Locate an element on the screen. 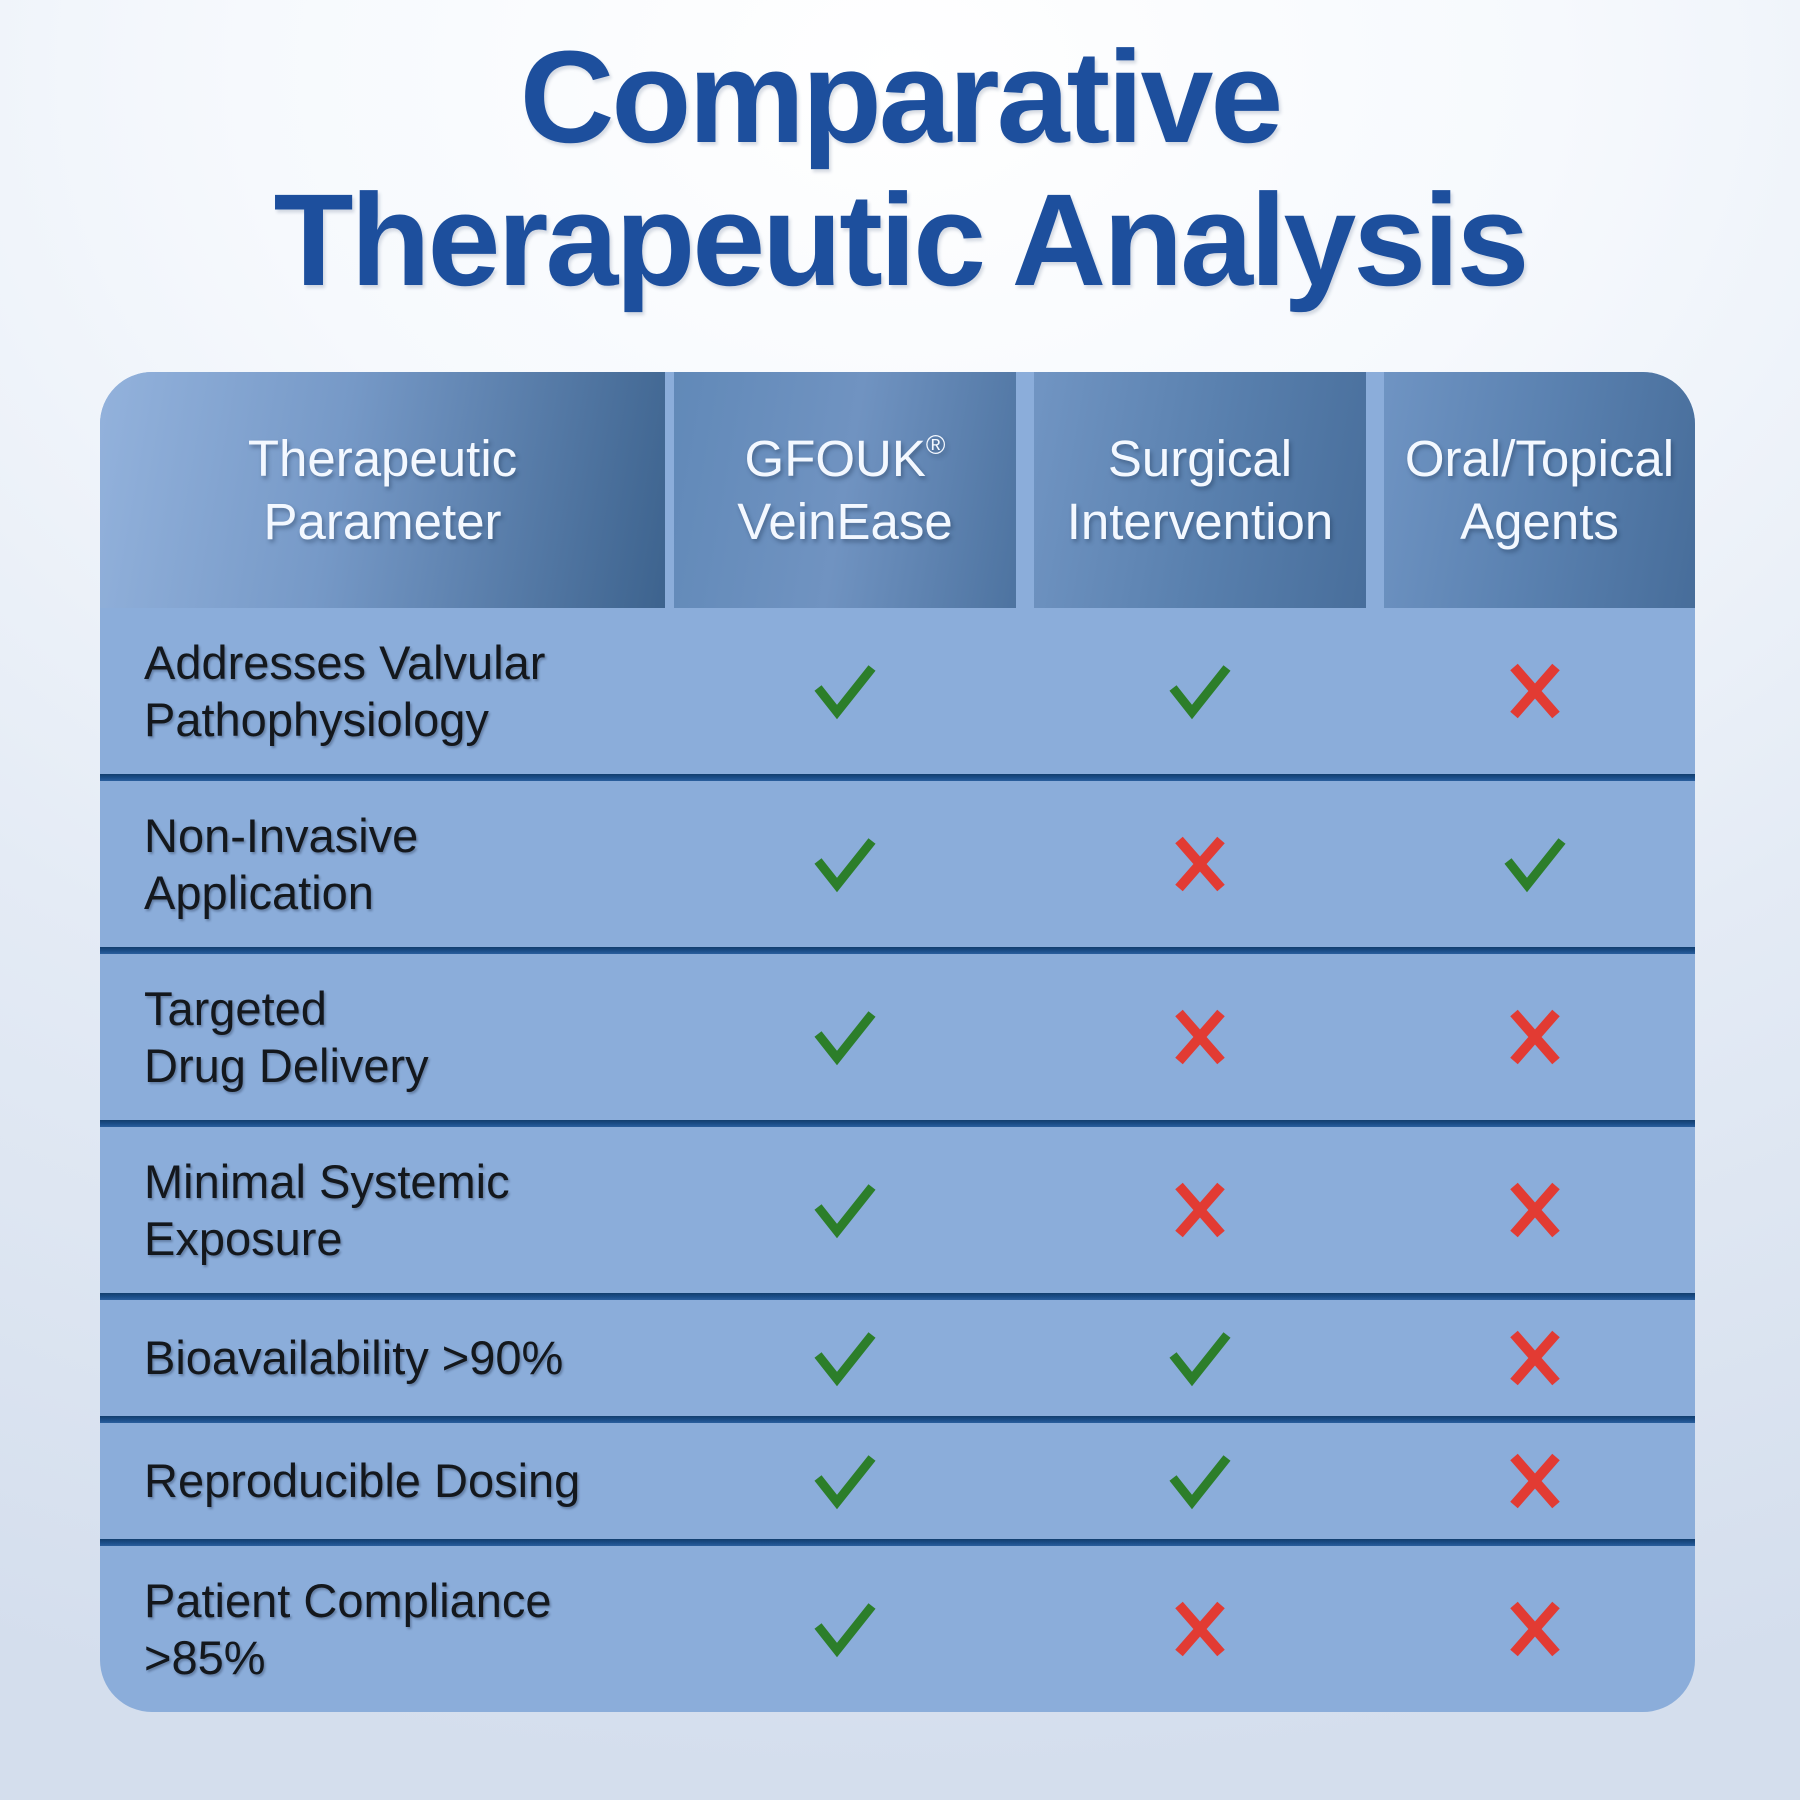 The height and width of the screenshot is (1800, 1800). table-row: Addresses Valvular Pathophysiology is located at coordinates (897, 691).